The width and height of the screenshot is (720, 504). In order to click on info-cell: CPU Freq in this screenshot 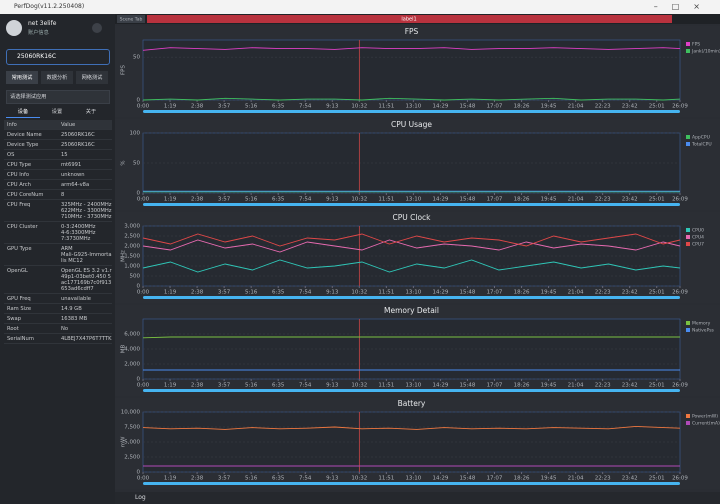, I will do `click(19, 204)`.